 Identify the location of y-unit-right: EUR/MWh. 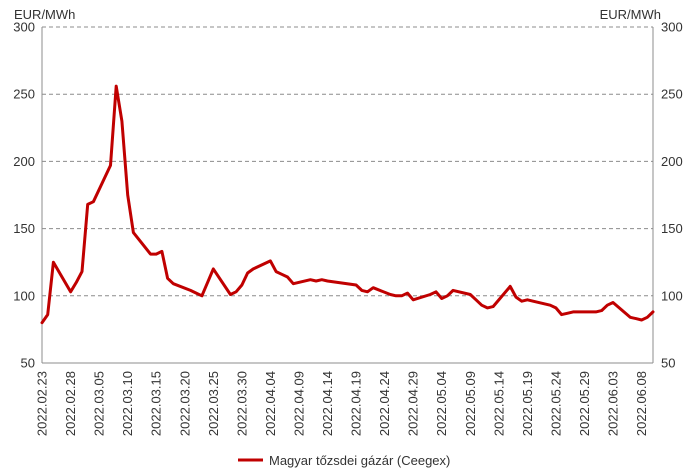
(630, 14).